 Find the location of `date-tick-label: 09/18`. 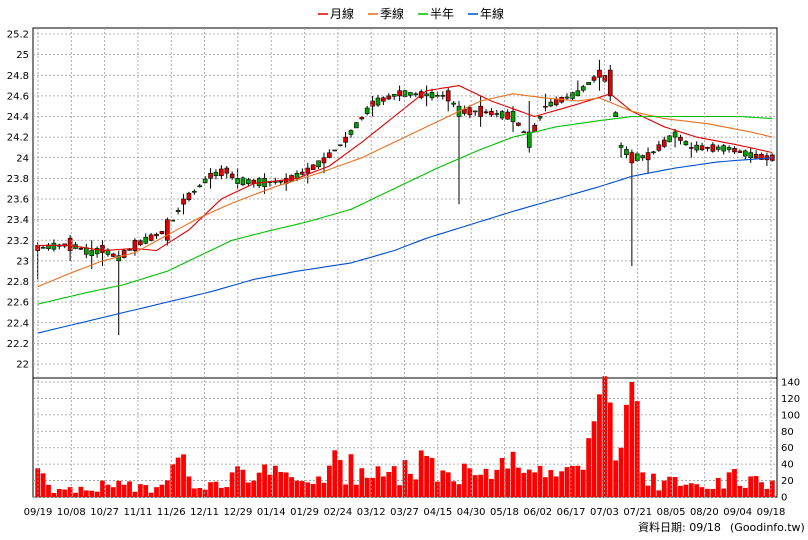

date-tick-label: 09/18 is located at coordinates (771, 512).